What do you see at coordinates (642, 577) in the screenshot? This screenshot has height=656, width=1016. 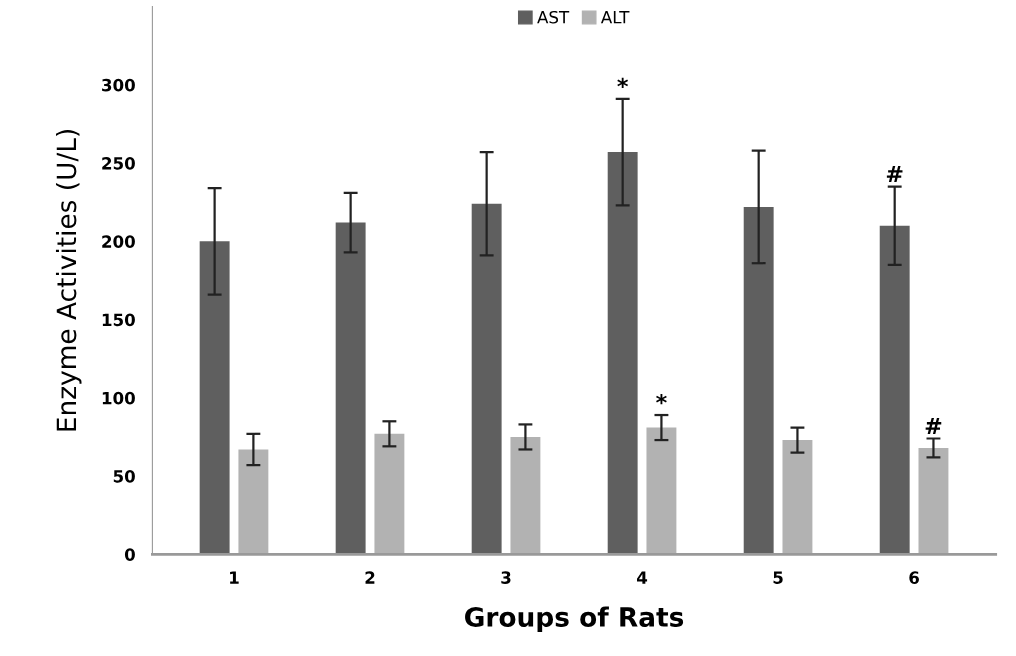 I see `x-tick-label: 4` at bounding box center [642, 577].